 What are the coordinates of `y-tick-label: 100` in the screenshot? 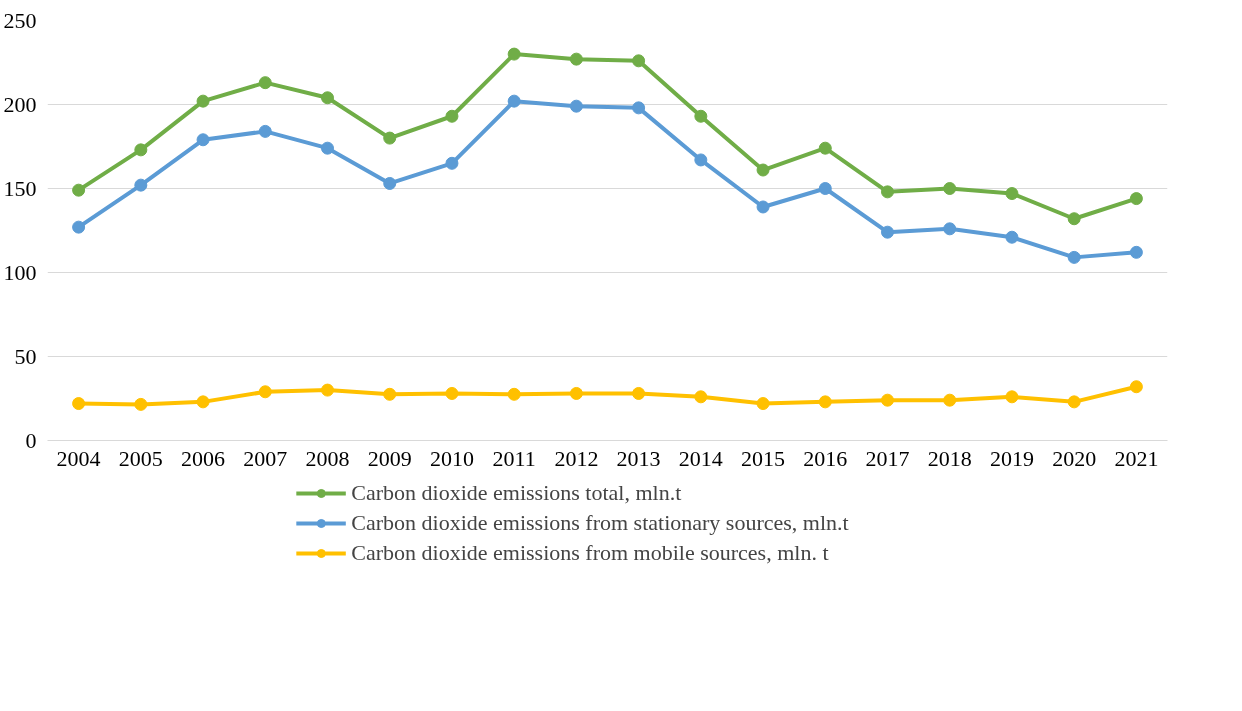 It's located at (20, 272).